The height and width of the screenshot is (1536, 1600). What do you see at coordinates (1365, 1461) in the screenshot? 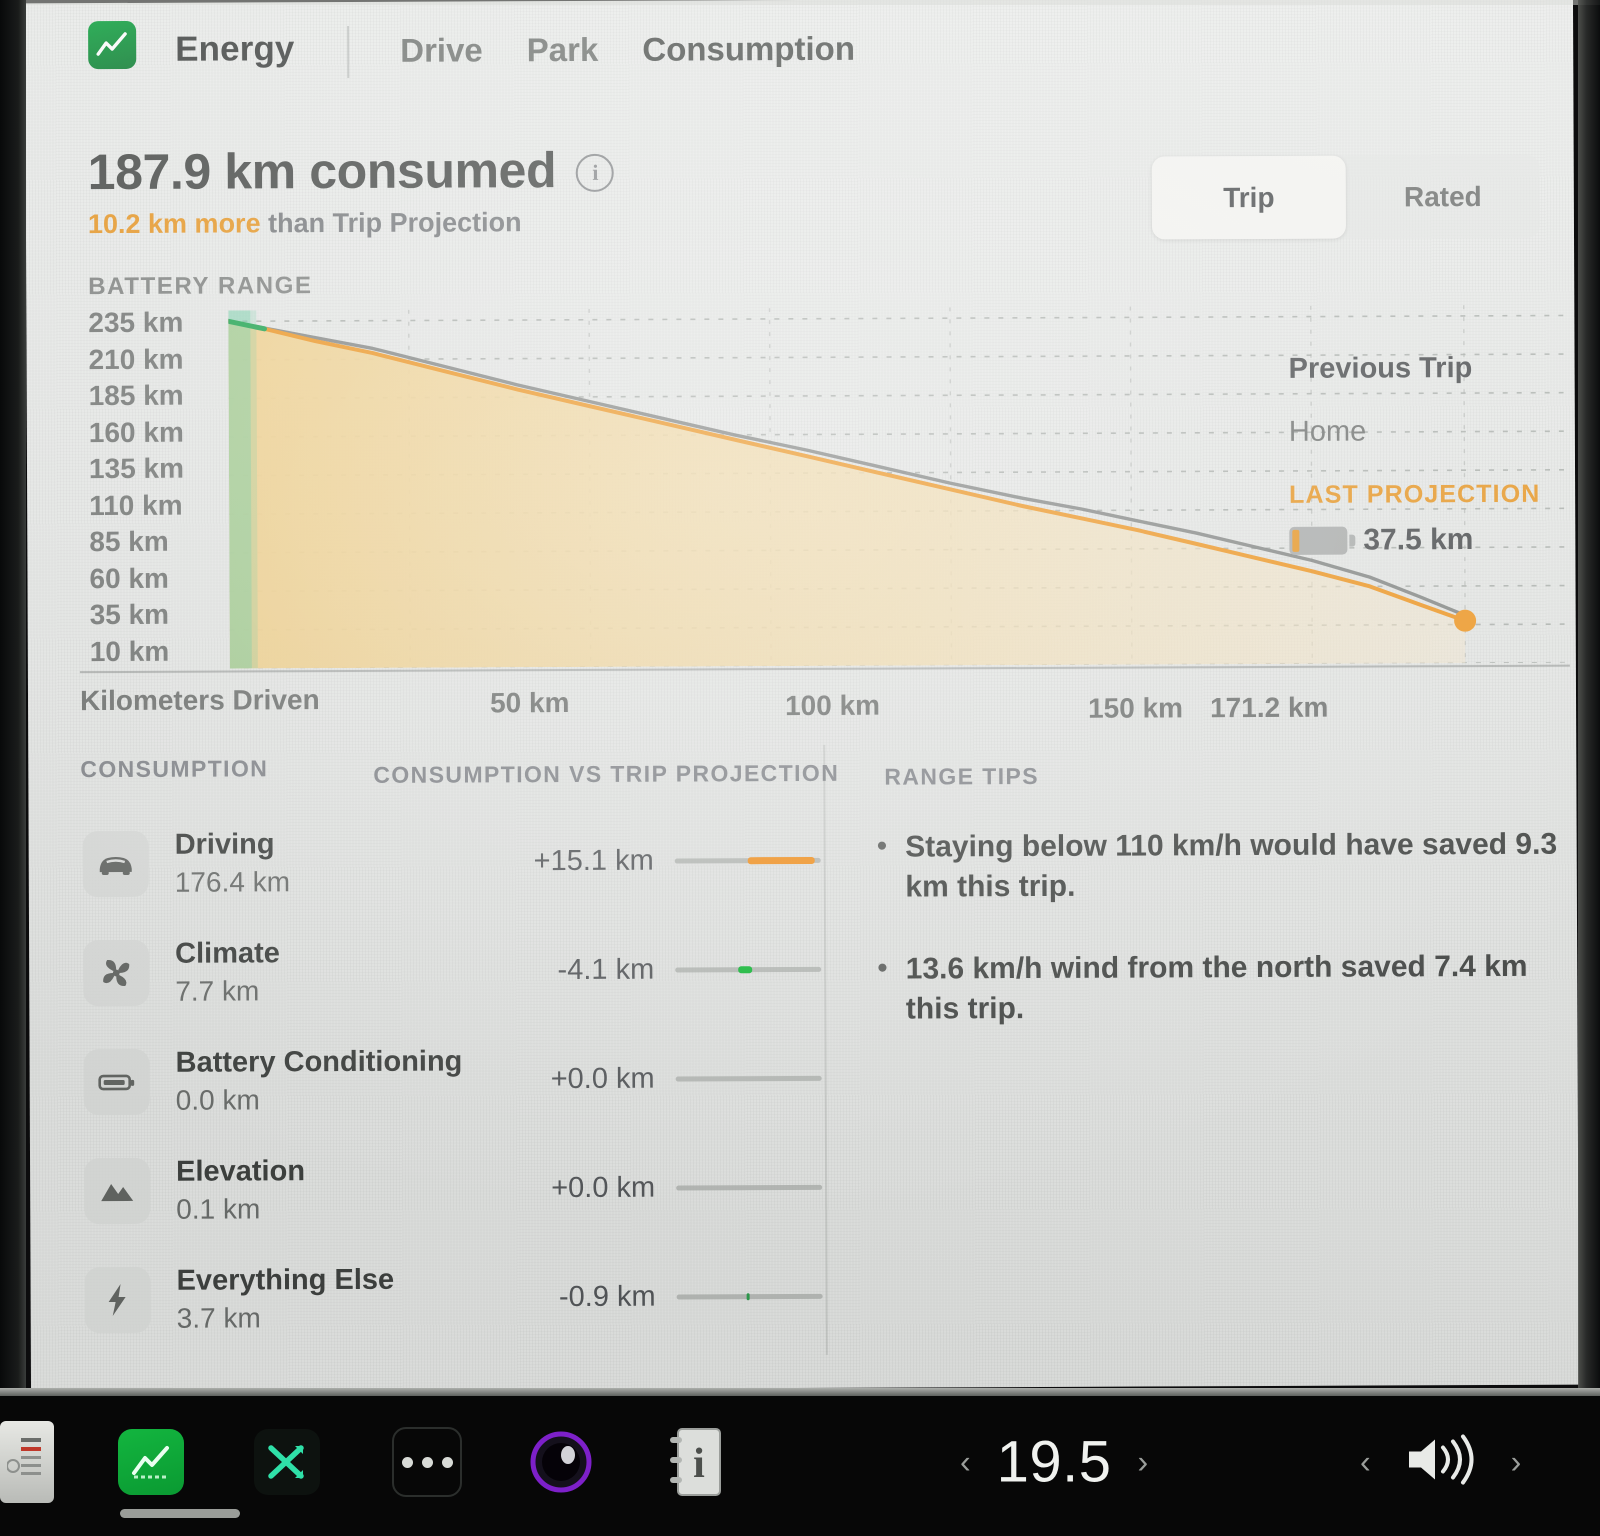
I see `volume-decrease-button: ‹` at bounding box center [1365, 1461].